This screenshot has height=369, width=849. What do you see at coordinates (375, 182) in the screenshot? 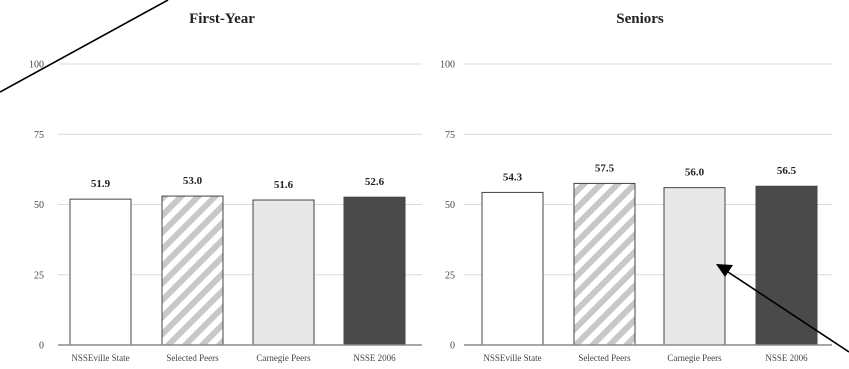
I see `data-label: 52.6` at bounding box center [375, 182].